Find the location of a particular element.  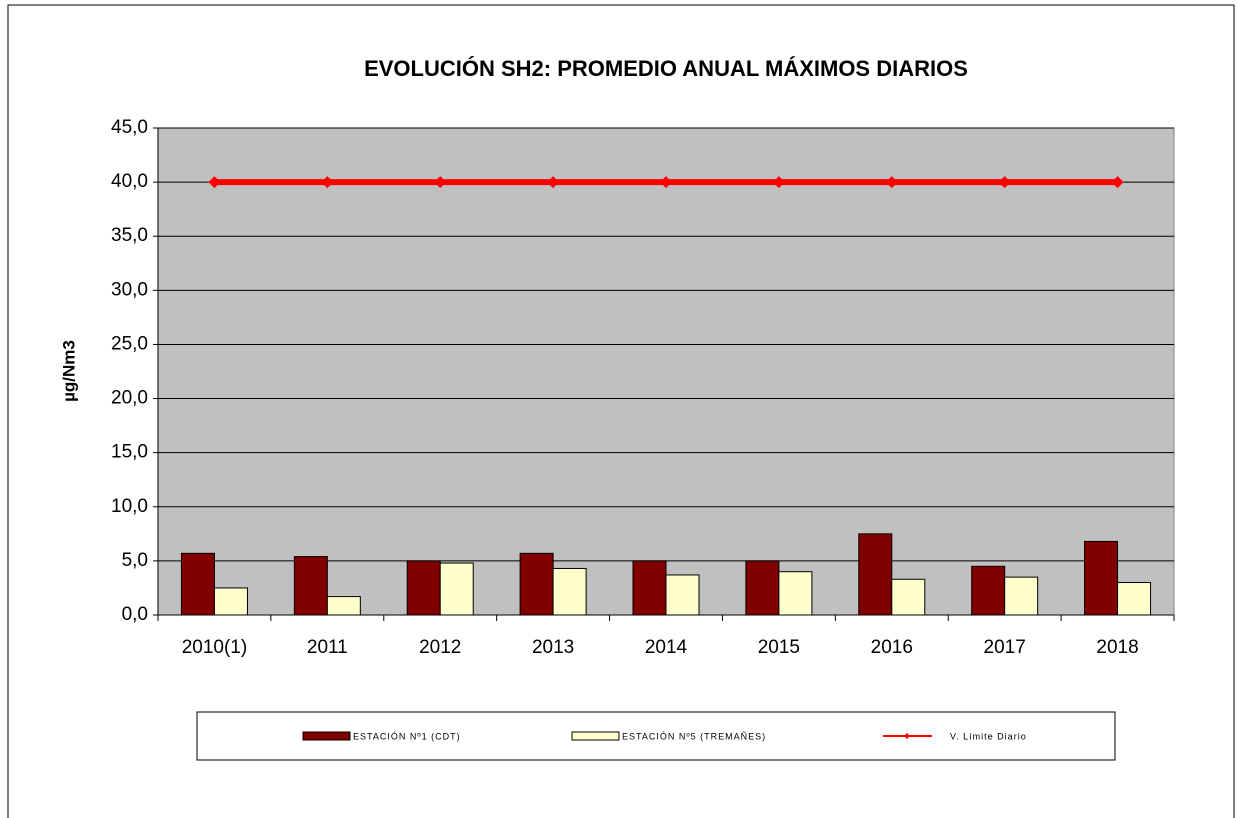

legend-label: ESTACIÓN Nº5 (TREMAÑES) is located at coordinates (694, 736).